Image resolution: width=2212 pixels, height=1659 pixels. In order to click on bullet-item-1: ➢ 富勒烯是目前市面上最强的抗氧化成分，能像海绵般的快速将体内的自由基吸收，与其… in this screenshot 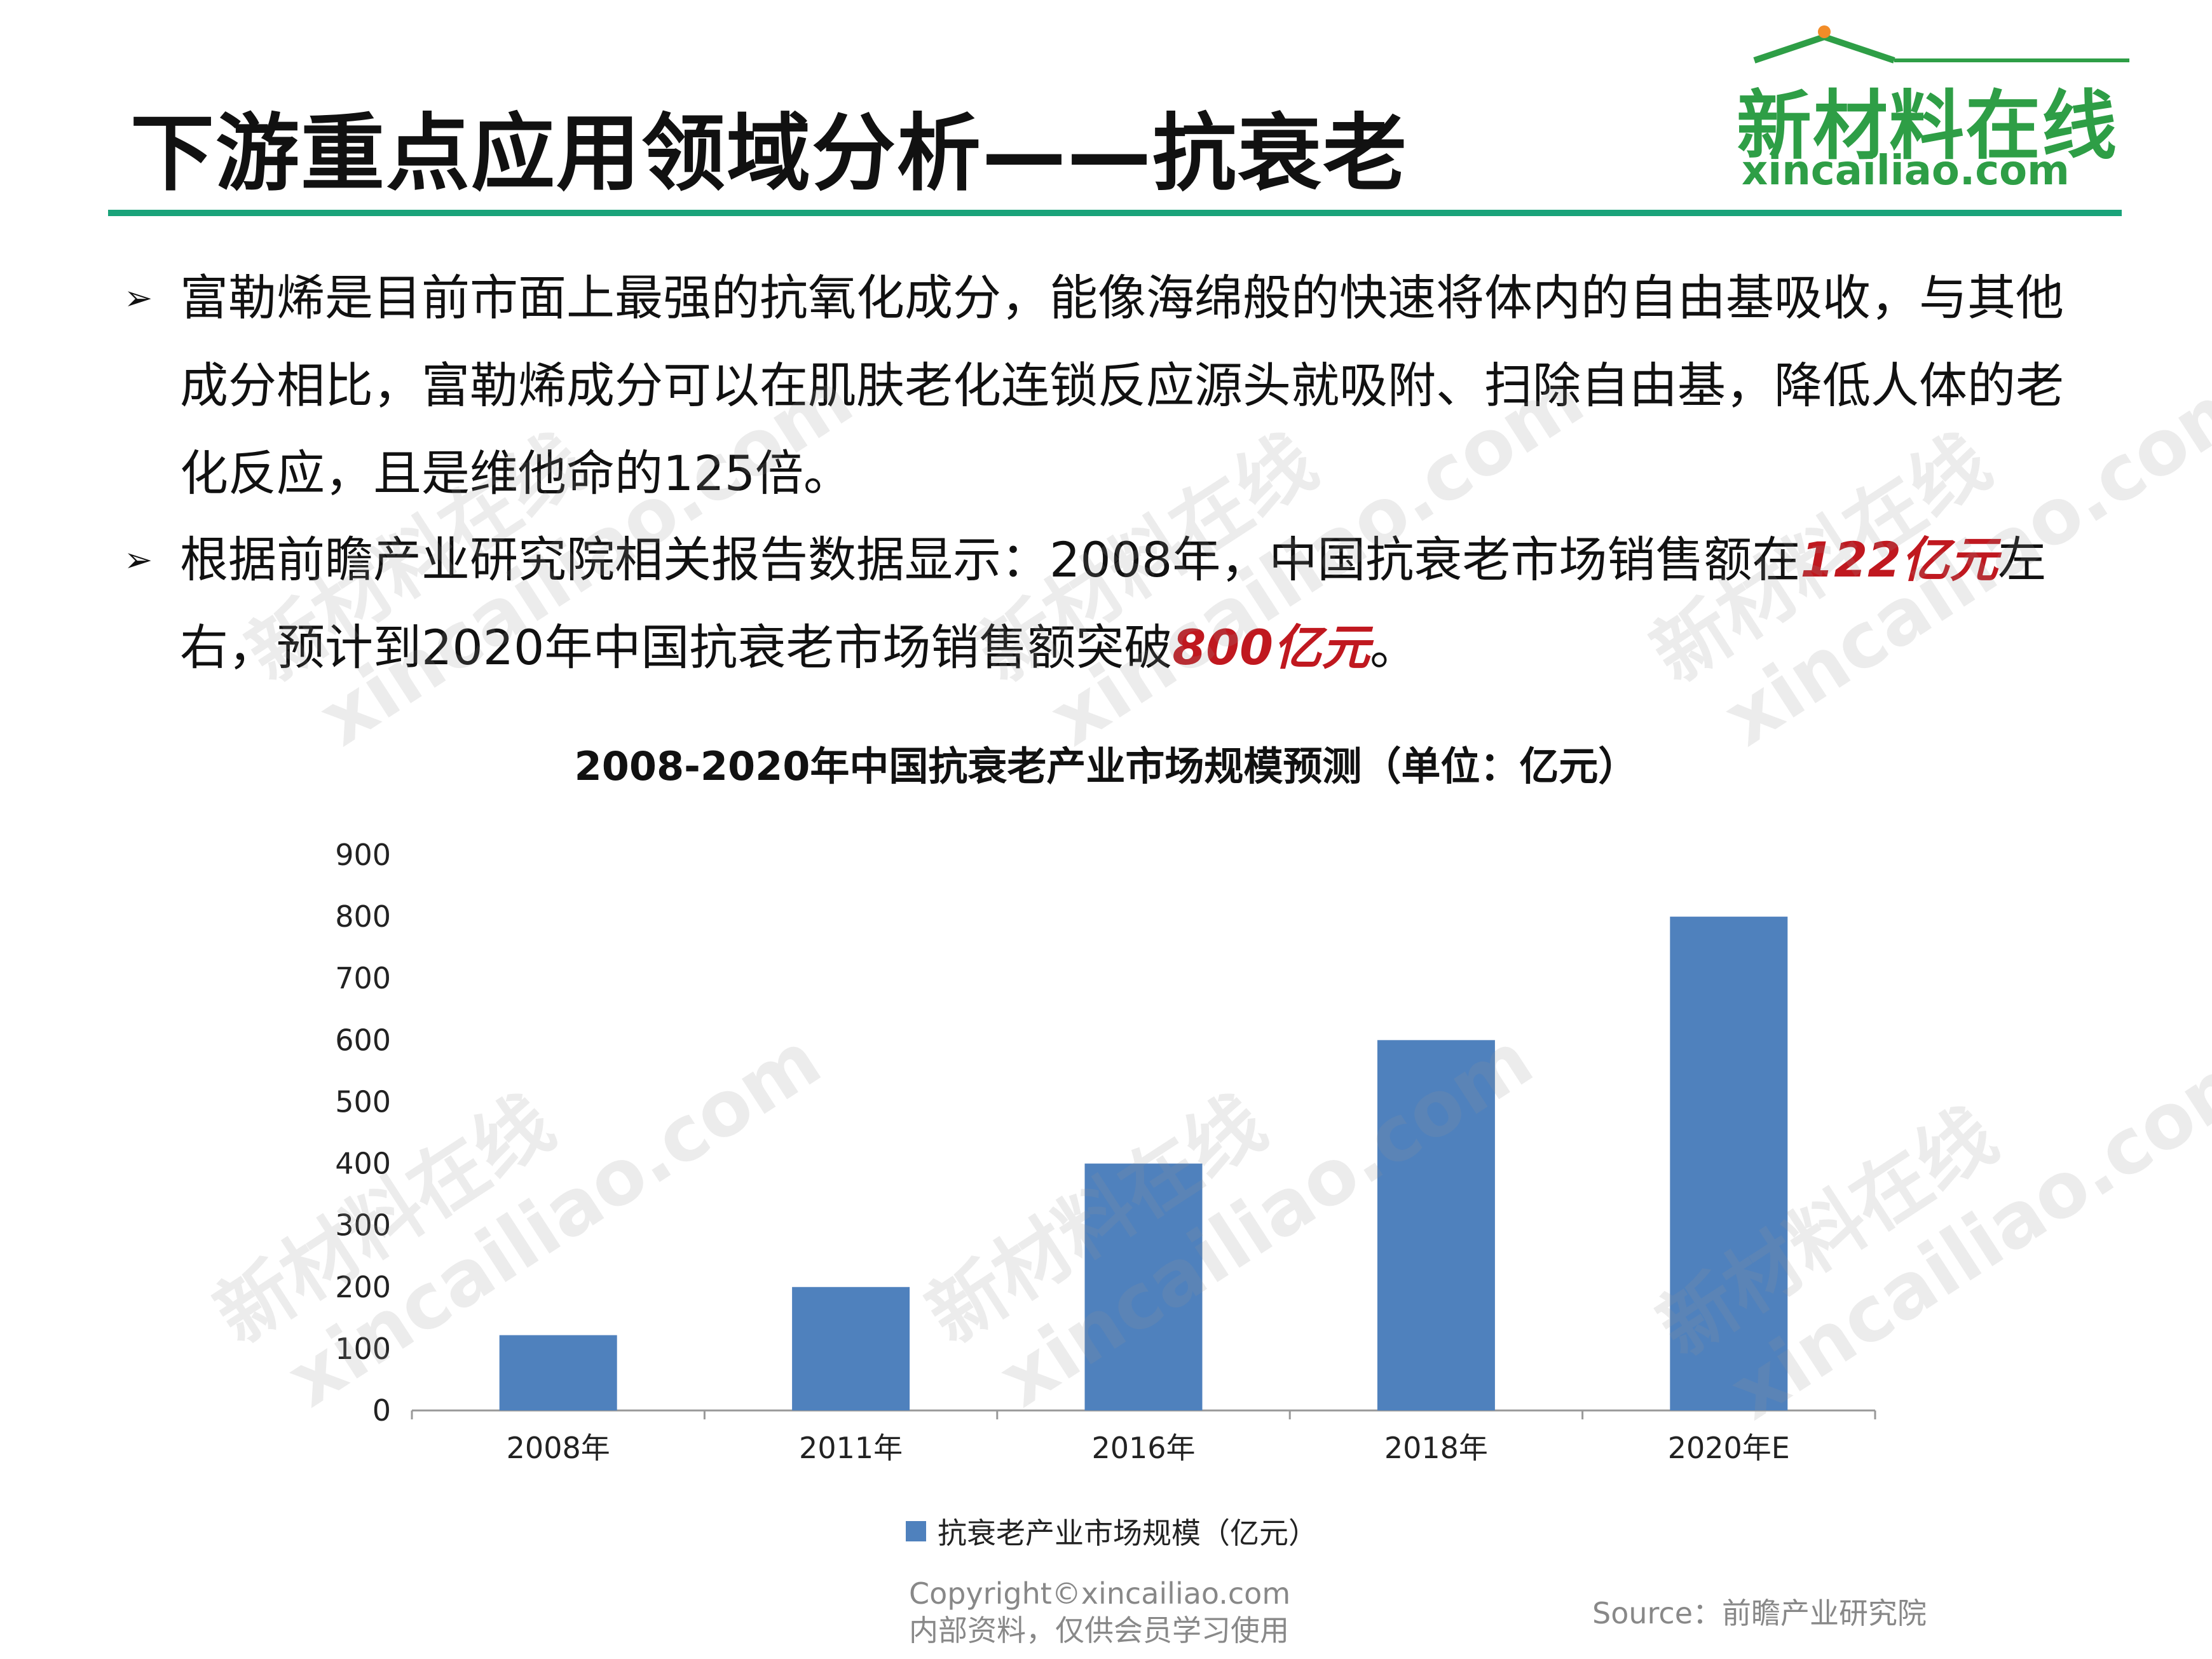, I will do `click(1103, 385)`.